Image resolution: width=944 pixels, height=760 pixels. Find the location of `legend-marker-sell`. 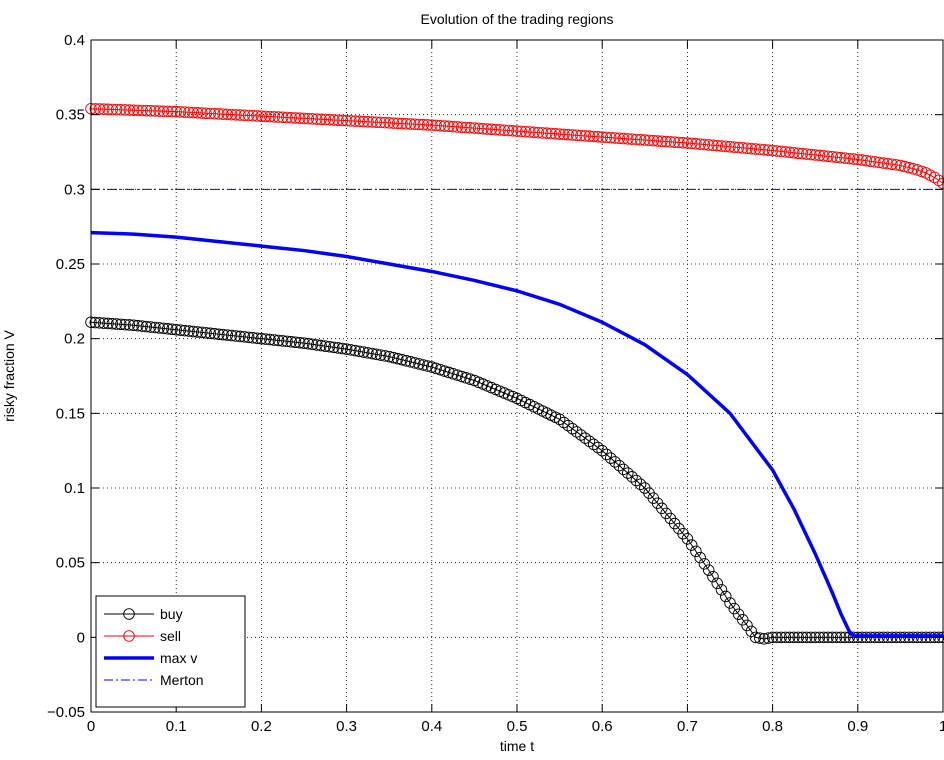

legend-marker-sell is located at coordinates (129, 636).